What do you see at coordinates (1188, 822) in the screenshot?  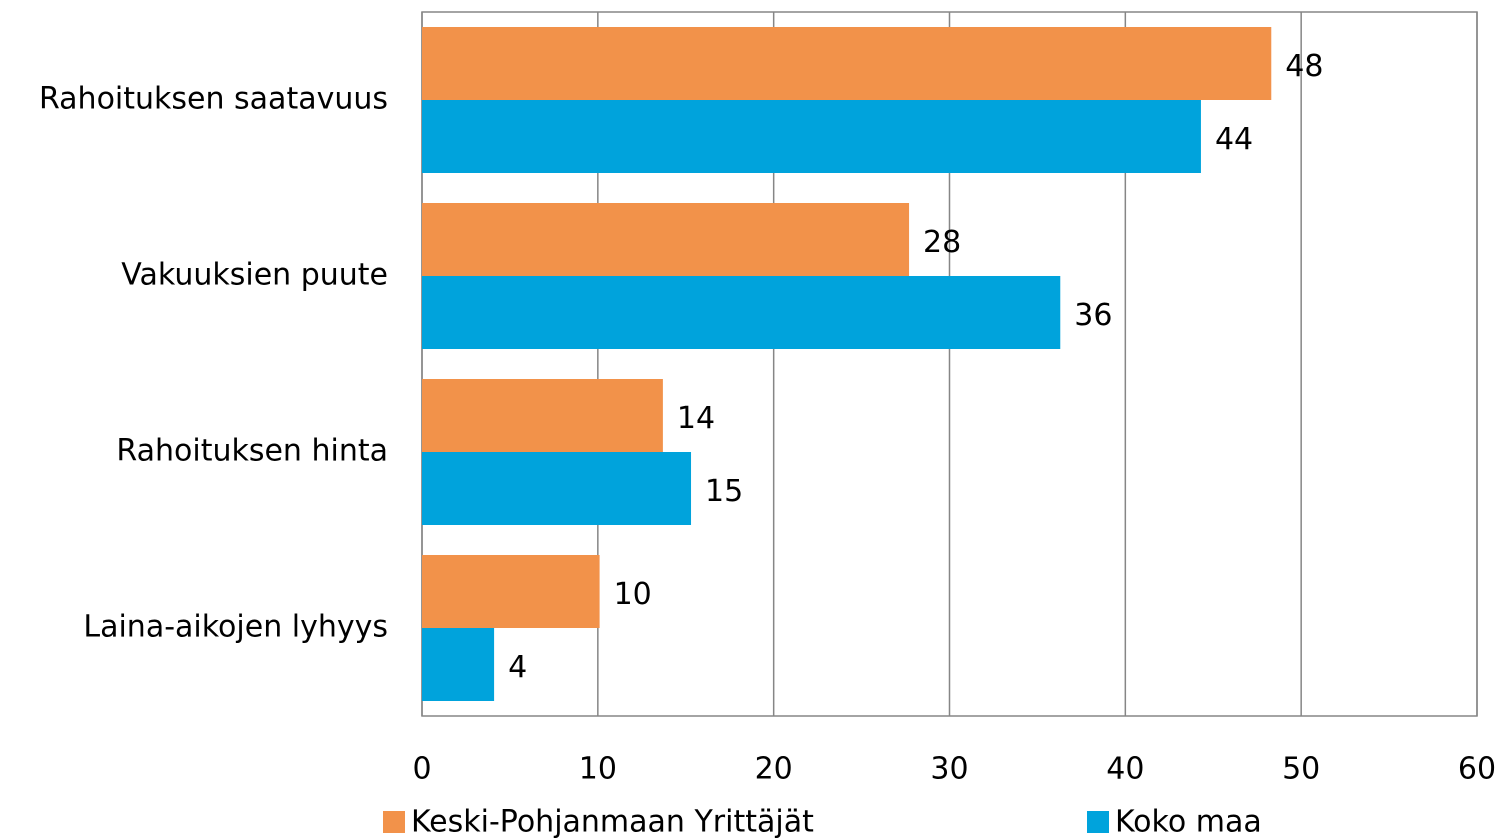 I see `legend-label: Koko maa` at bounding box center [1188, 822].